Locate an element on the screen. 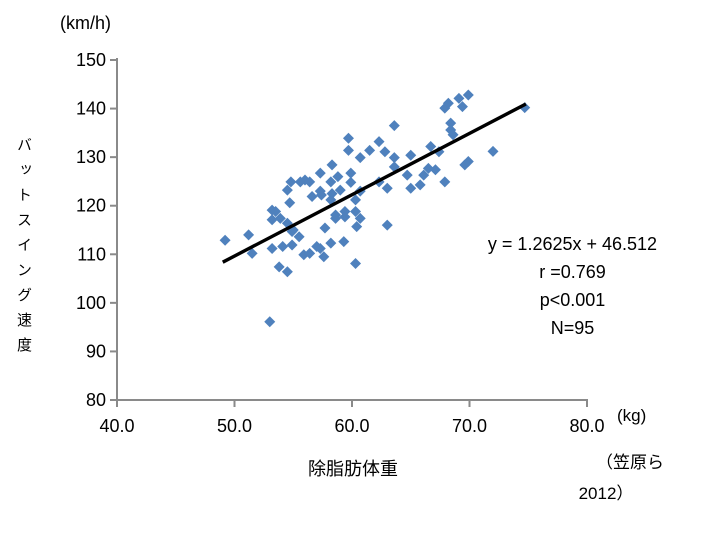 The width and height of the screenshot is (720, 540). correlation-coefficient: r =0.769 is located at coordinates (572, 272).